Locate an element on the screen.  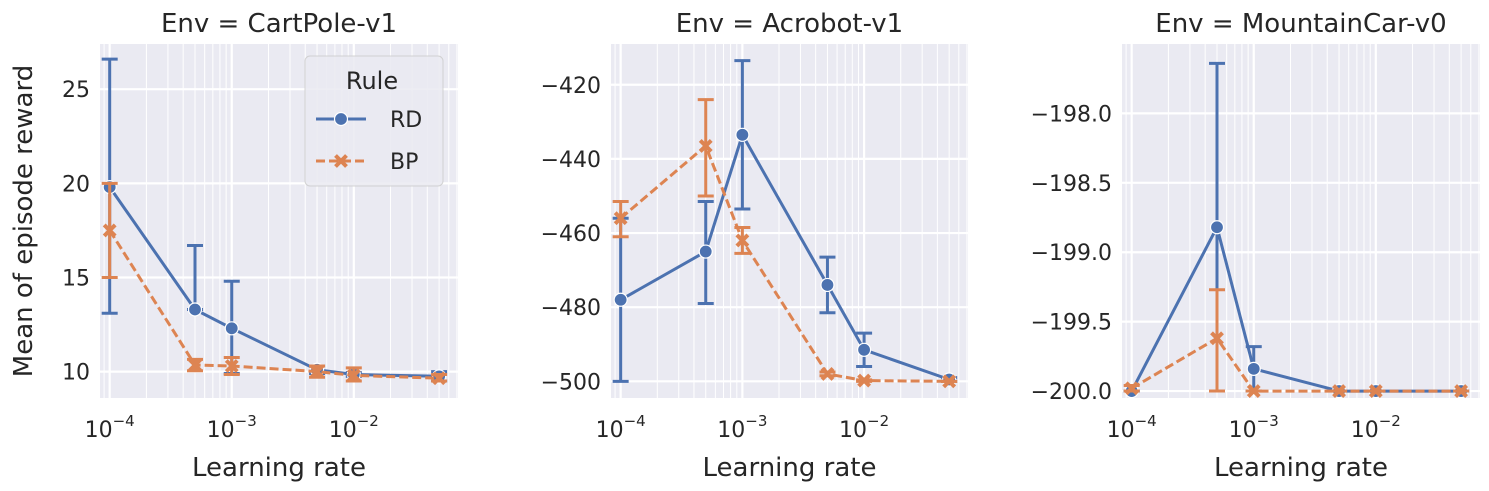
y-tick-label: −460 is located at coordinates (571, 234).